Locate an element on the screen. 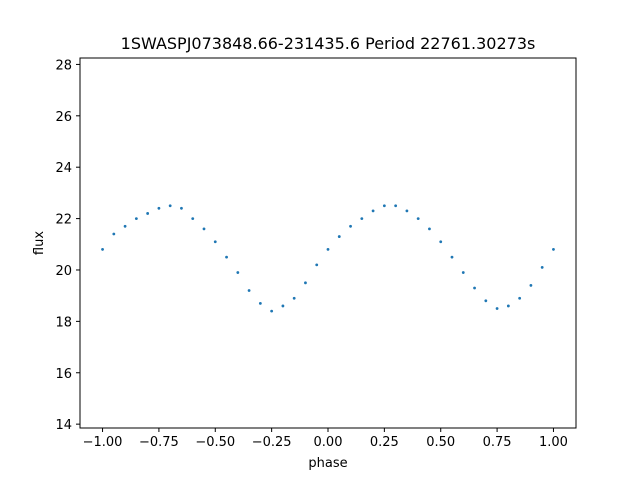 Image resolution: width=640 pixels, height=480 pixels. y-tick-label: 14 is located at coordinates (63, 425).